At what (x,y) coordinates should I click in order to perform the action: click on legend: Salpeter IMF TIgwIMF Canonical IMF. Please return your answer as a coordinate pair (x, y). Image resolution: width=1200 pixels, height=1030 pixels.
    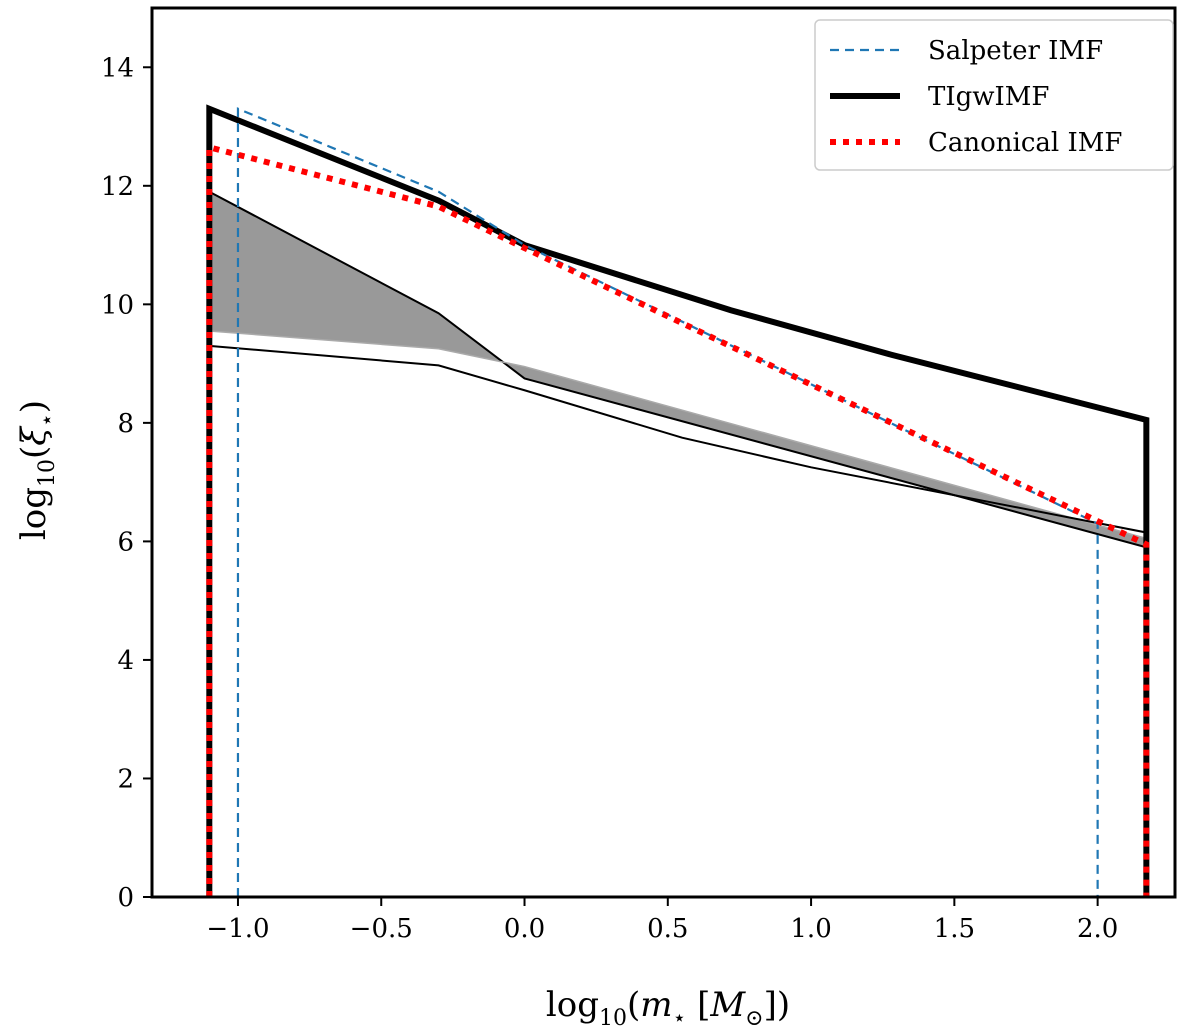
    Looking at the image, I should click on (994, 95).